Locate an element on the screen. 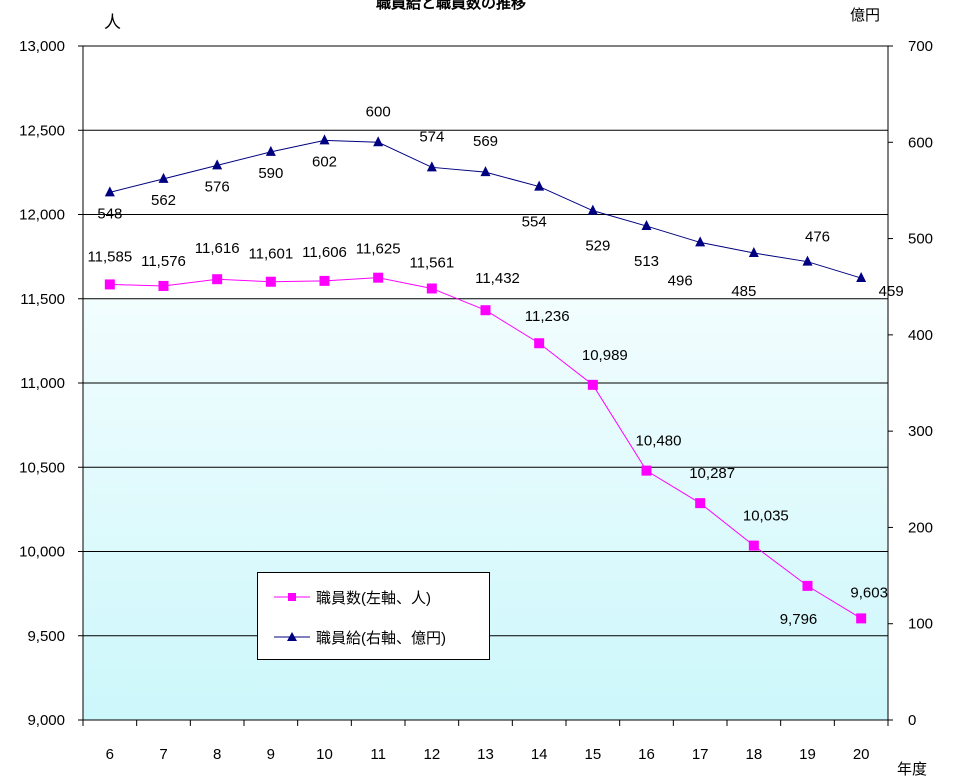 The image size is (953, 782). left-axis-tick-label: 10,000 is located at coordinates (42, 552).